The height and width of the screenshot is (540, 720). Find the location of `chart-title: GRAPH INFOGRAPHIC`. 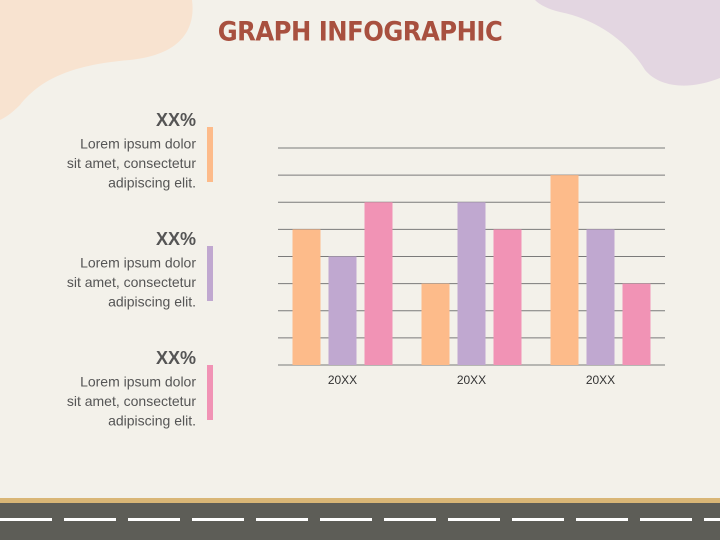

chart-title: GRAPH INFOGRAPHIC is located at coordinates (360, 32).